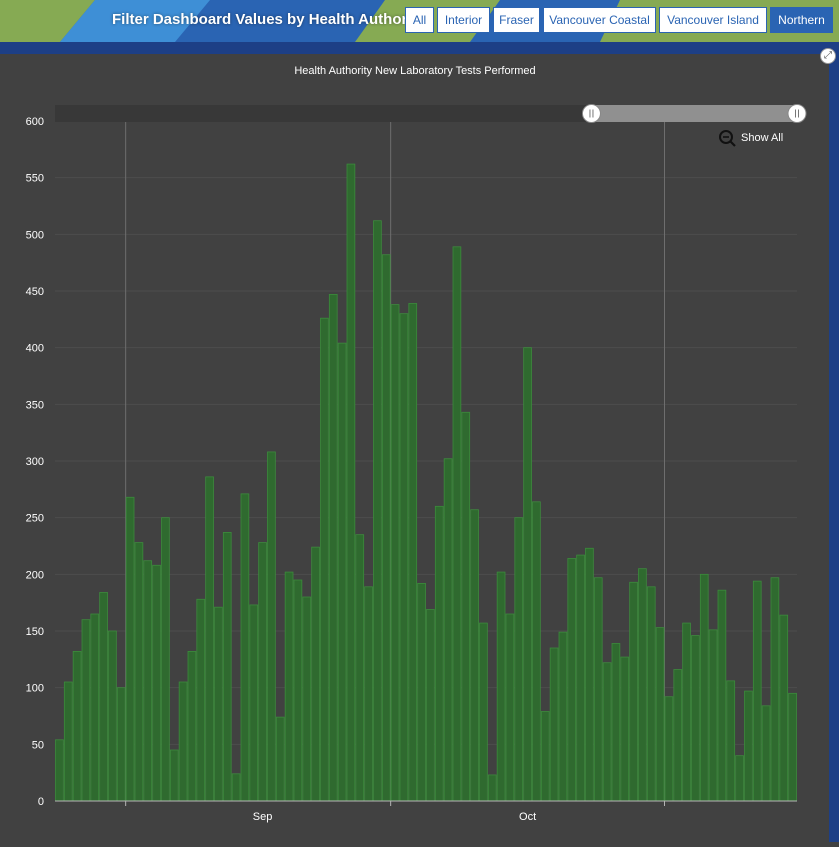  I want to click on y-tick-label: 450, so click(35, 292).